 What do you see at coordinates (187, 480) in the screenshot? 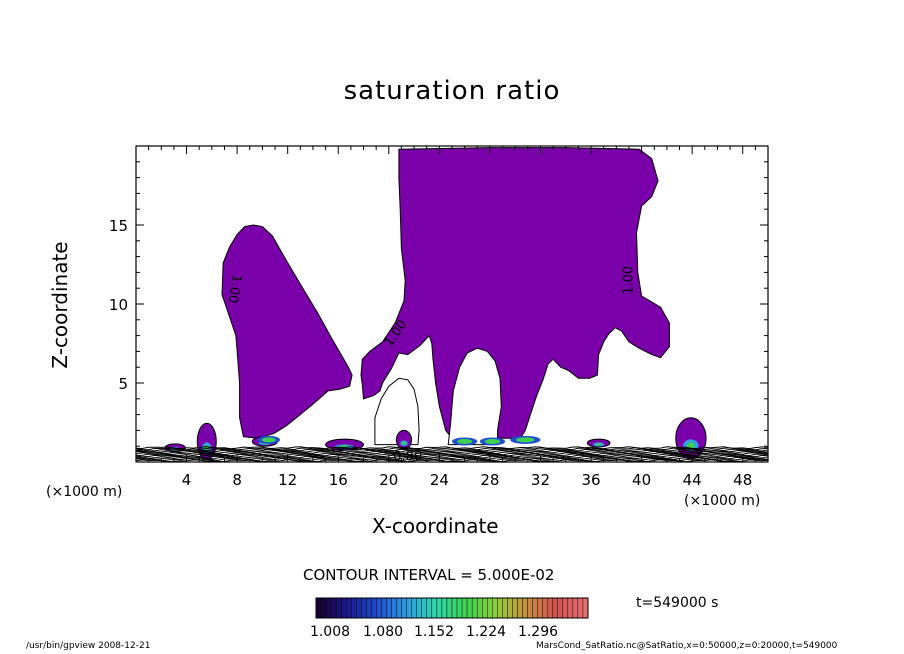
I see `x-tick-label: 4` at bounding box center [187, 480].